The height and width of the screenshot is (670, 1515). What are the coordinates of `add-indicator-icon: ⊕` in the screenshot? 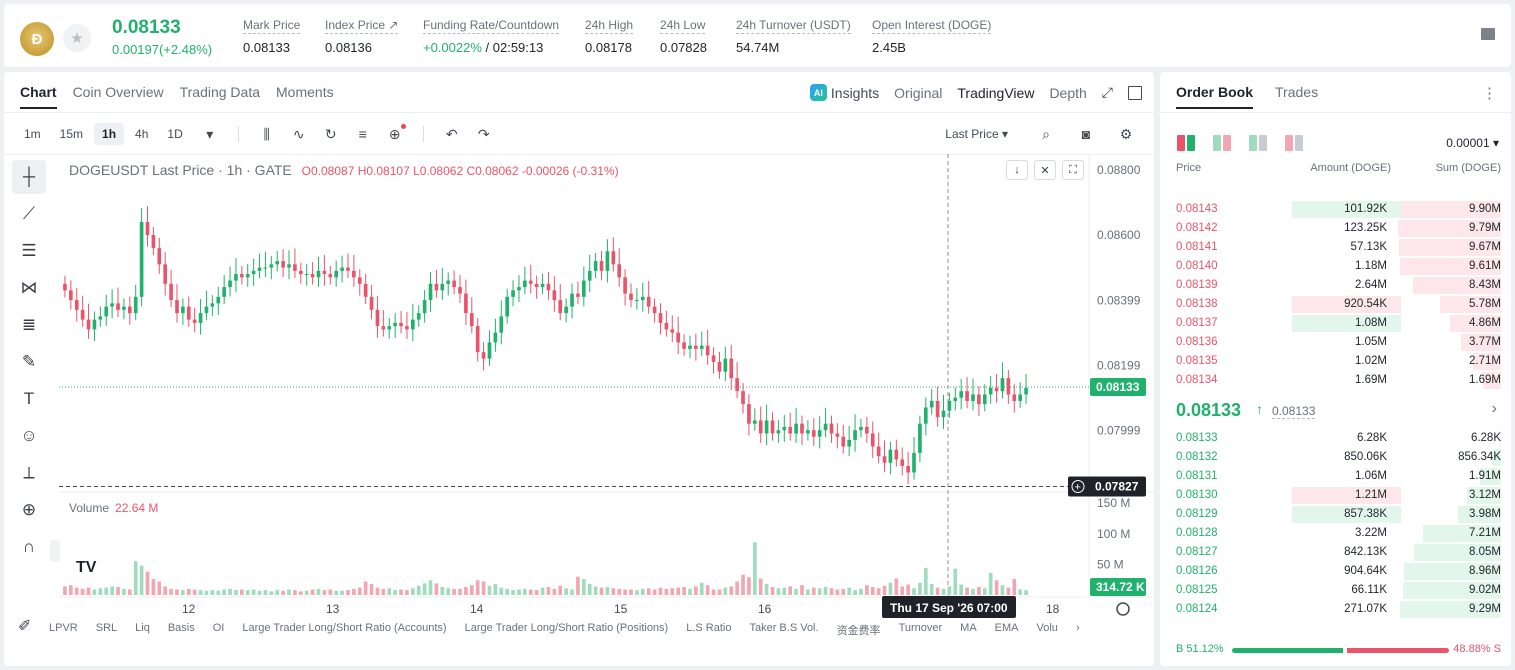 It's located at (396, 133).